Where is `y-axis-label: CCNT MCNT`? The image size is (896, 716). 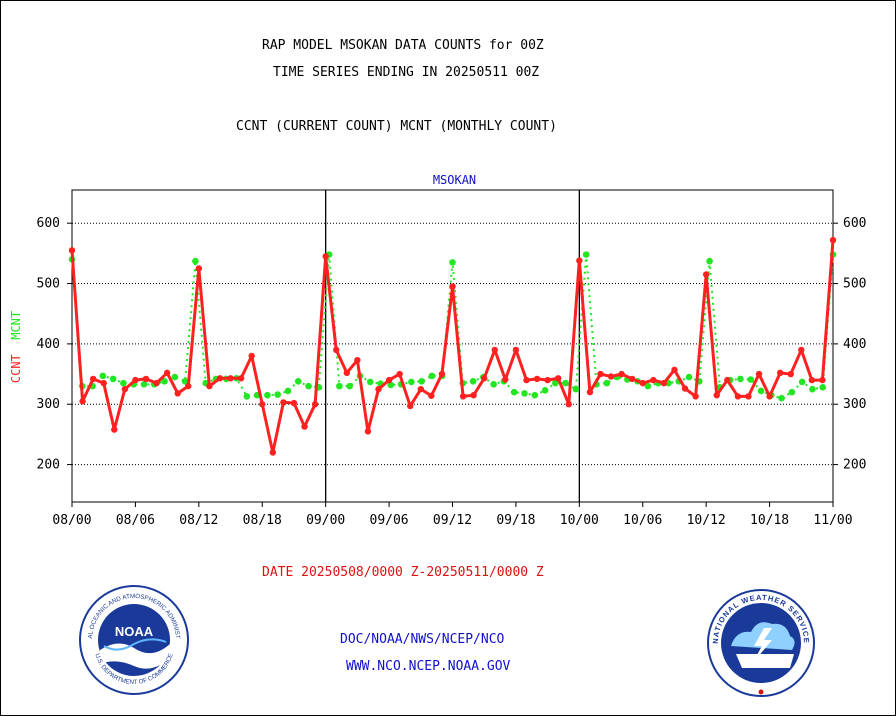 y-axis-label: CCNT MCNT is located at coordinates (16, 347).